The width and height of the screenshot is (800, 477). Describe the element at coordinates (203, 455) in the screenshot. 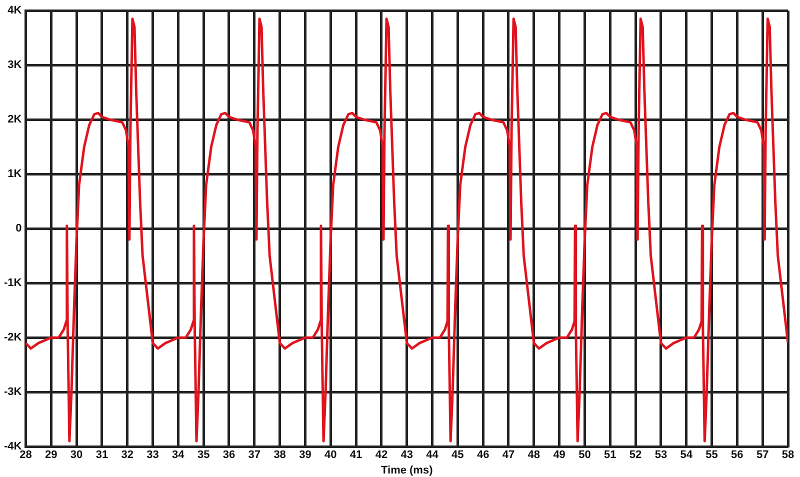

I see `x-tick-label: 35` at that location.